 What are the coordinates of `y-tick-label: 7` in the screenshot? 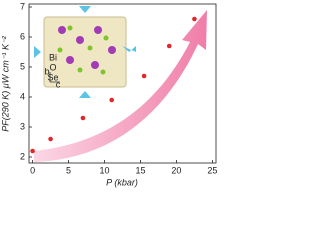 It's located at (22, 6).